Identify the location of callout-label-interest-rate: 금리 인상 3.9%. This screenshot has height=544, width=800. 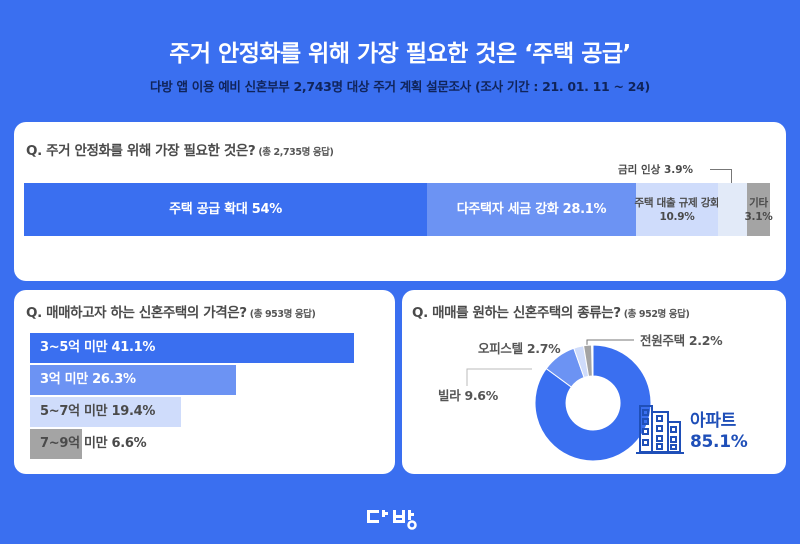
(656, 170).